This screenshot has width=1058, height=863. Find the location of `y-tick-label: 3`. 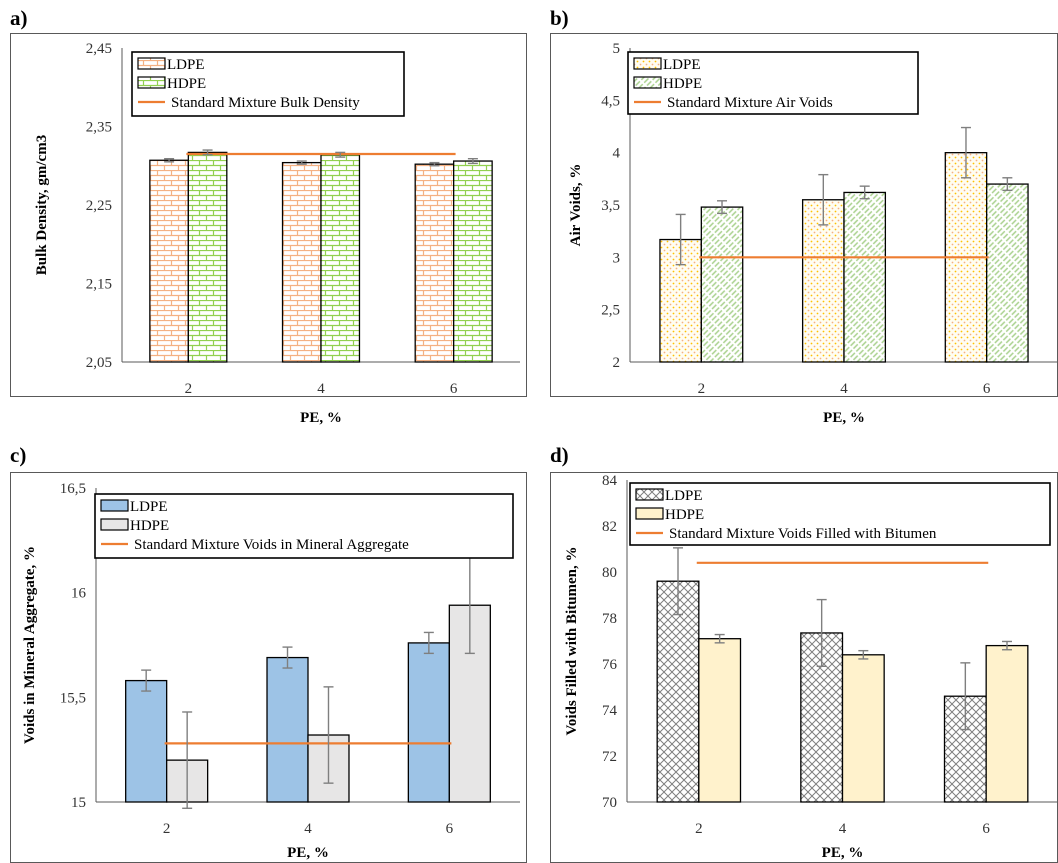

y-tick-label: 3 is located at coordinates (617, 258).